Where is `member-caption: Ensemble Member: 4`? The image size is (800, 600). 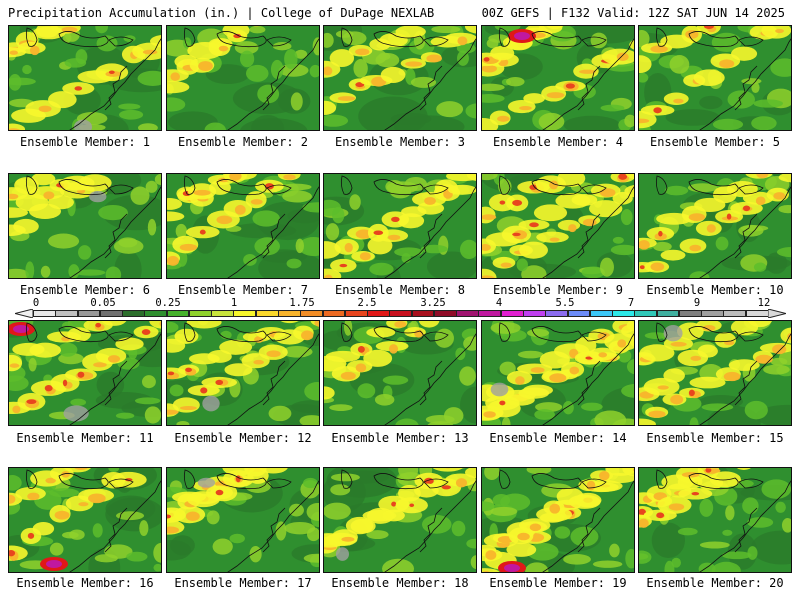 member-caption: Ensemble Member: 4 is located at coordinates (558, 142).